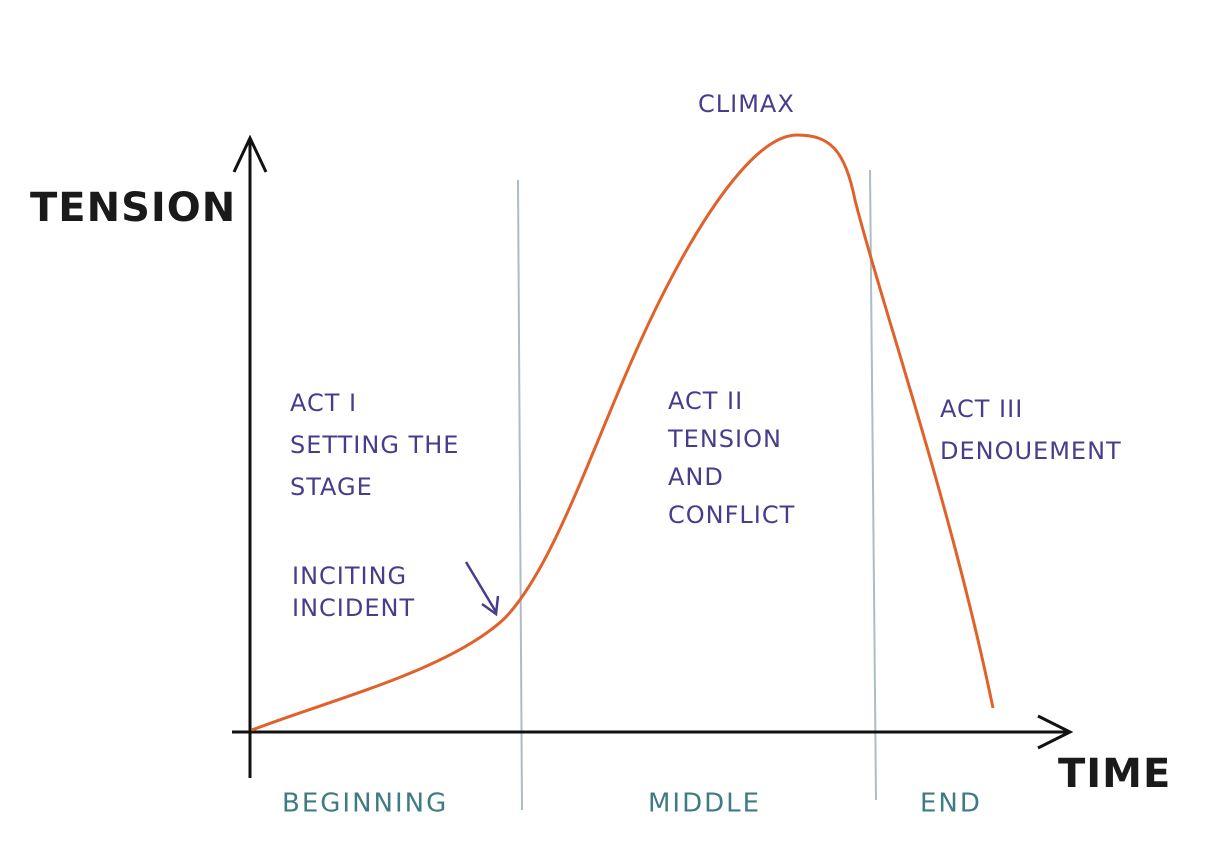  Describe the element at coordinates (353, 608) in the screenshot. I see `inciting-label: INCIDENT` at that location.